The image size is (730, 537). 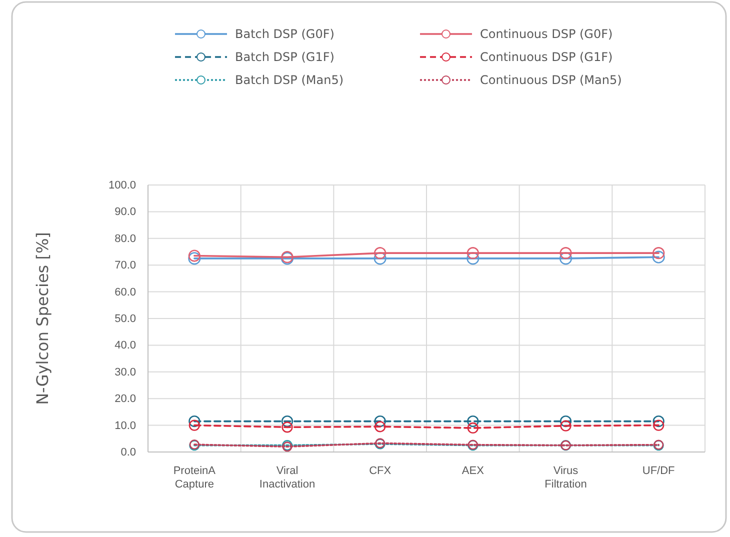 What do you see at coordinates (546, 34) in the screenshot?
I see `legend-label: Continuous DSP (G0F)` at bounding box center [546, 34].